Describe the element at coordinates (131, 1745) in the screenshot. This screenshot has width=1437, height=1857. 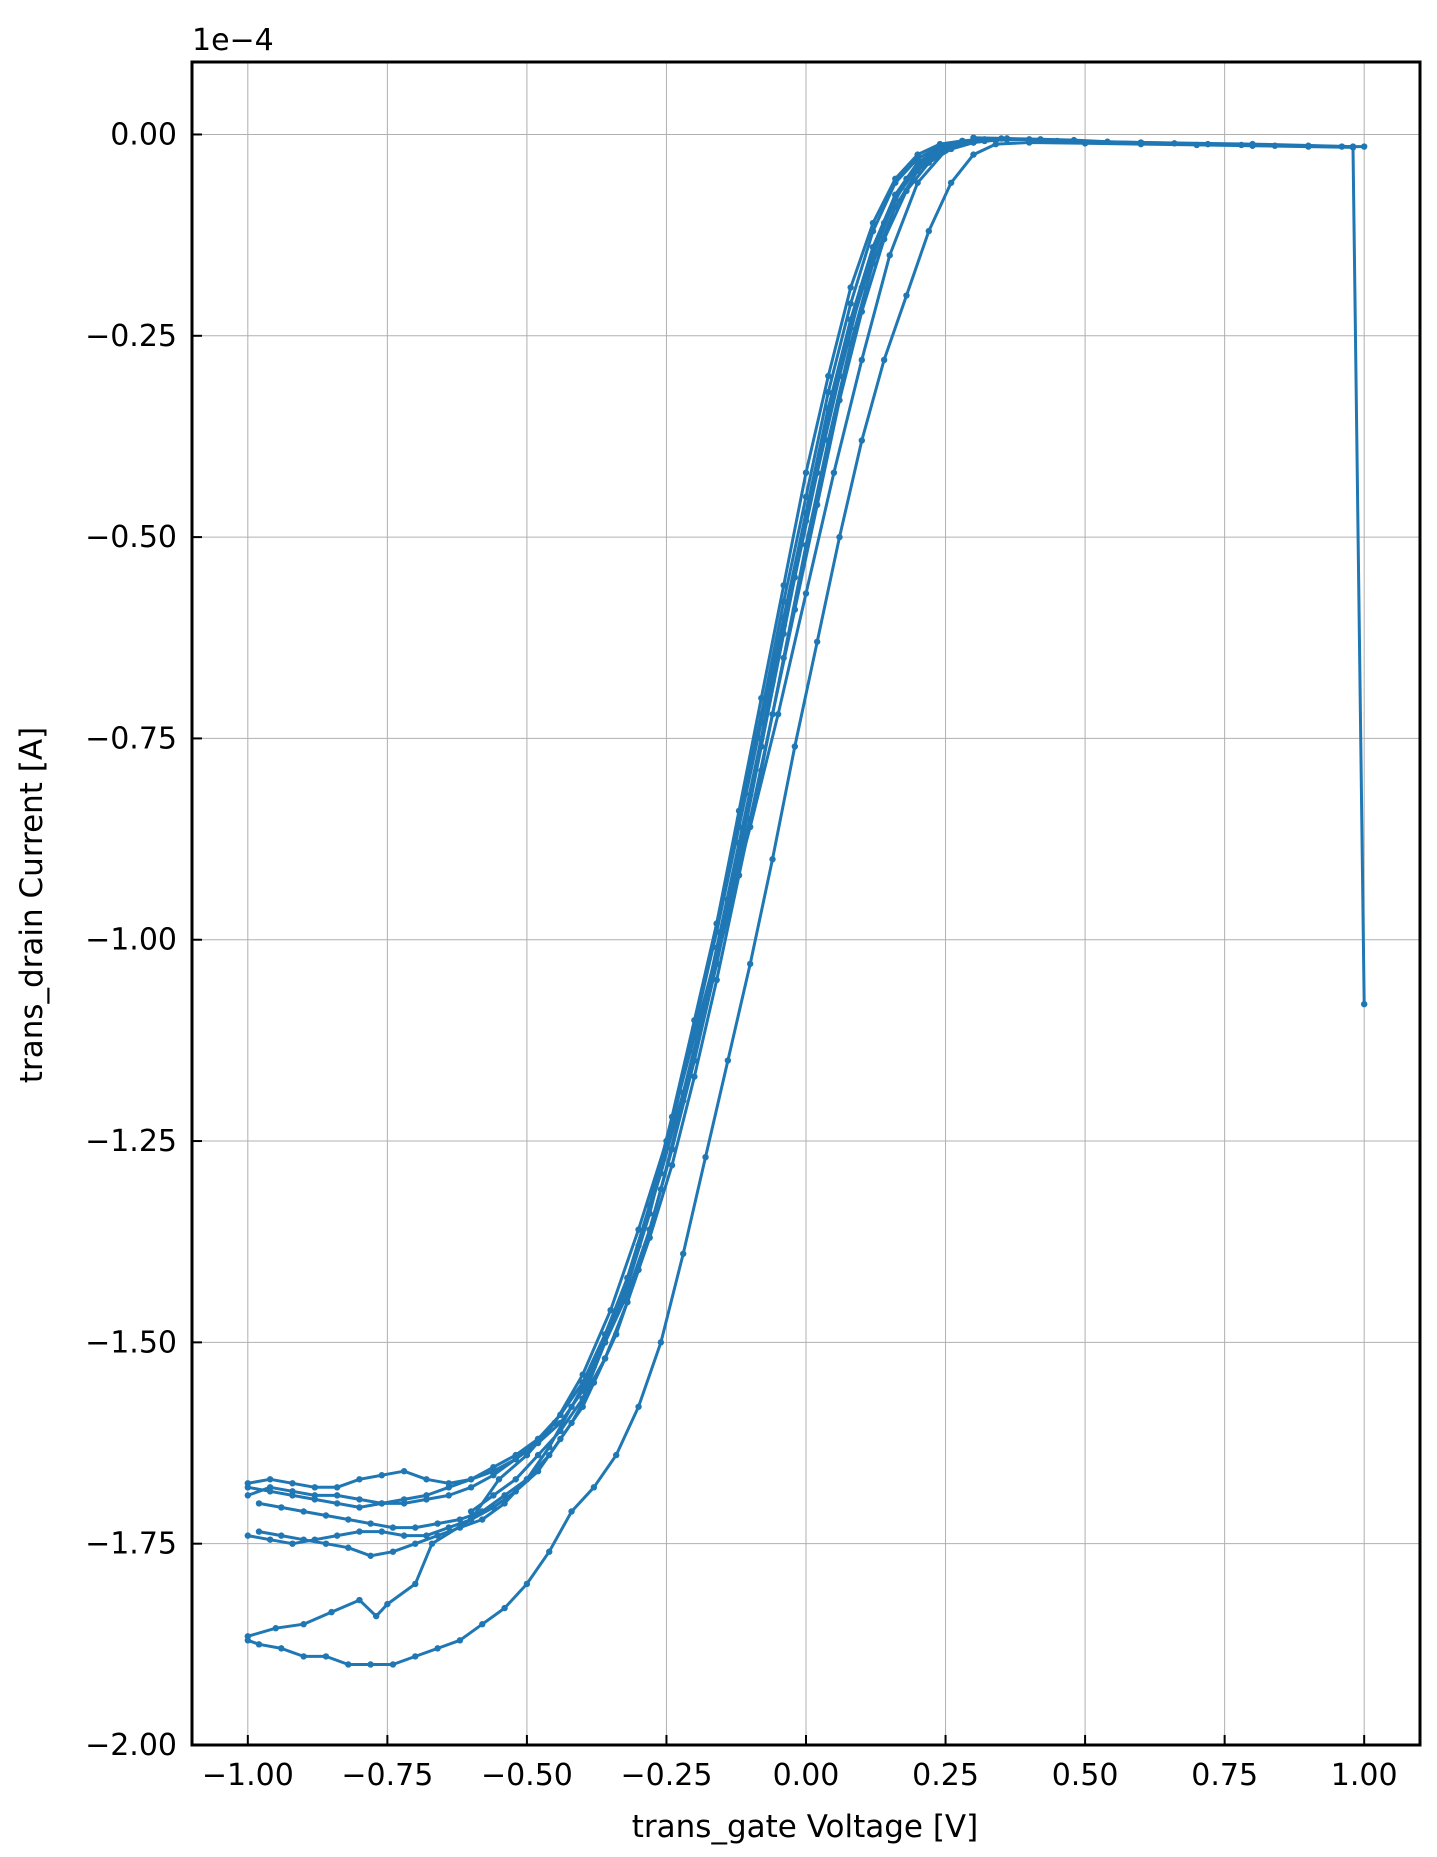
I see `y-tick-label: −2.00` at that location.